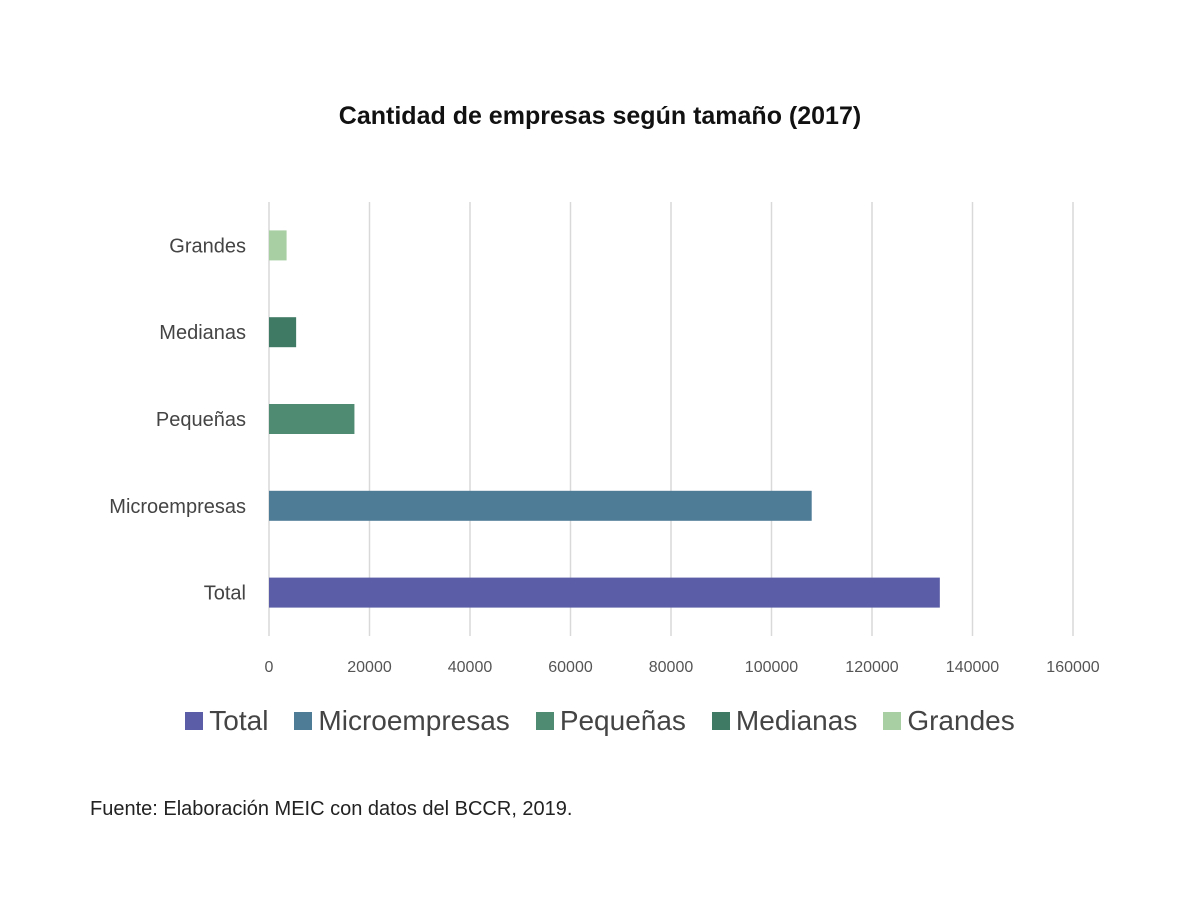 This screenshot has height=900, width=1200. I want to click on legend-label-medianas: Medianas, so click(796, 720).